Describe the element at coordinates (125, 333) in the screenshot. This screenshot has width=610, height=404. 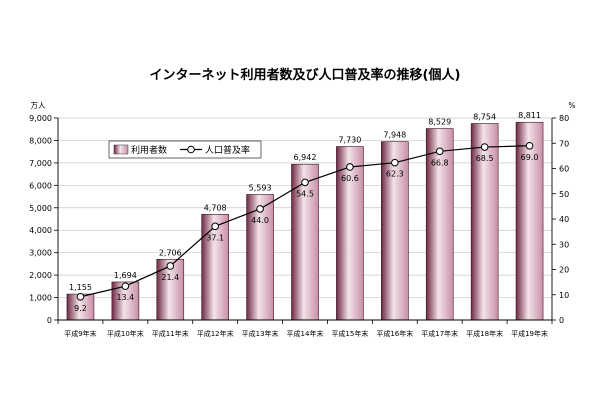
I see `x-axis-tick-label: 平成10年末` at that location.